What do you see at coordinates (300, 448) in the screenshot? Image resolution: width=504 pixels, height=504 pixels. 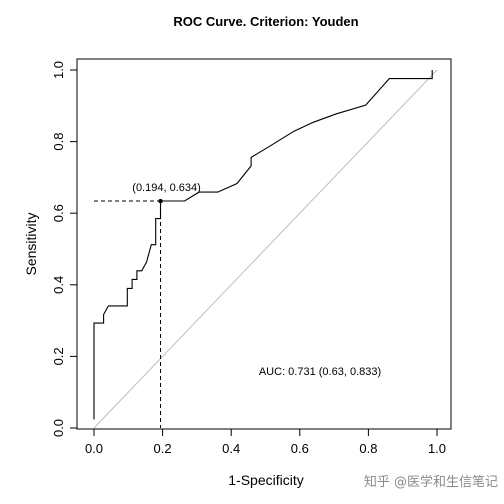 I see `x-tick-label: 0.6` at bounding box center [300, 448].